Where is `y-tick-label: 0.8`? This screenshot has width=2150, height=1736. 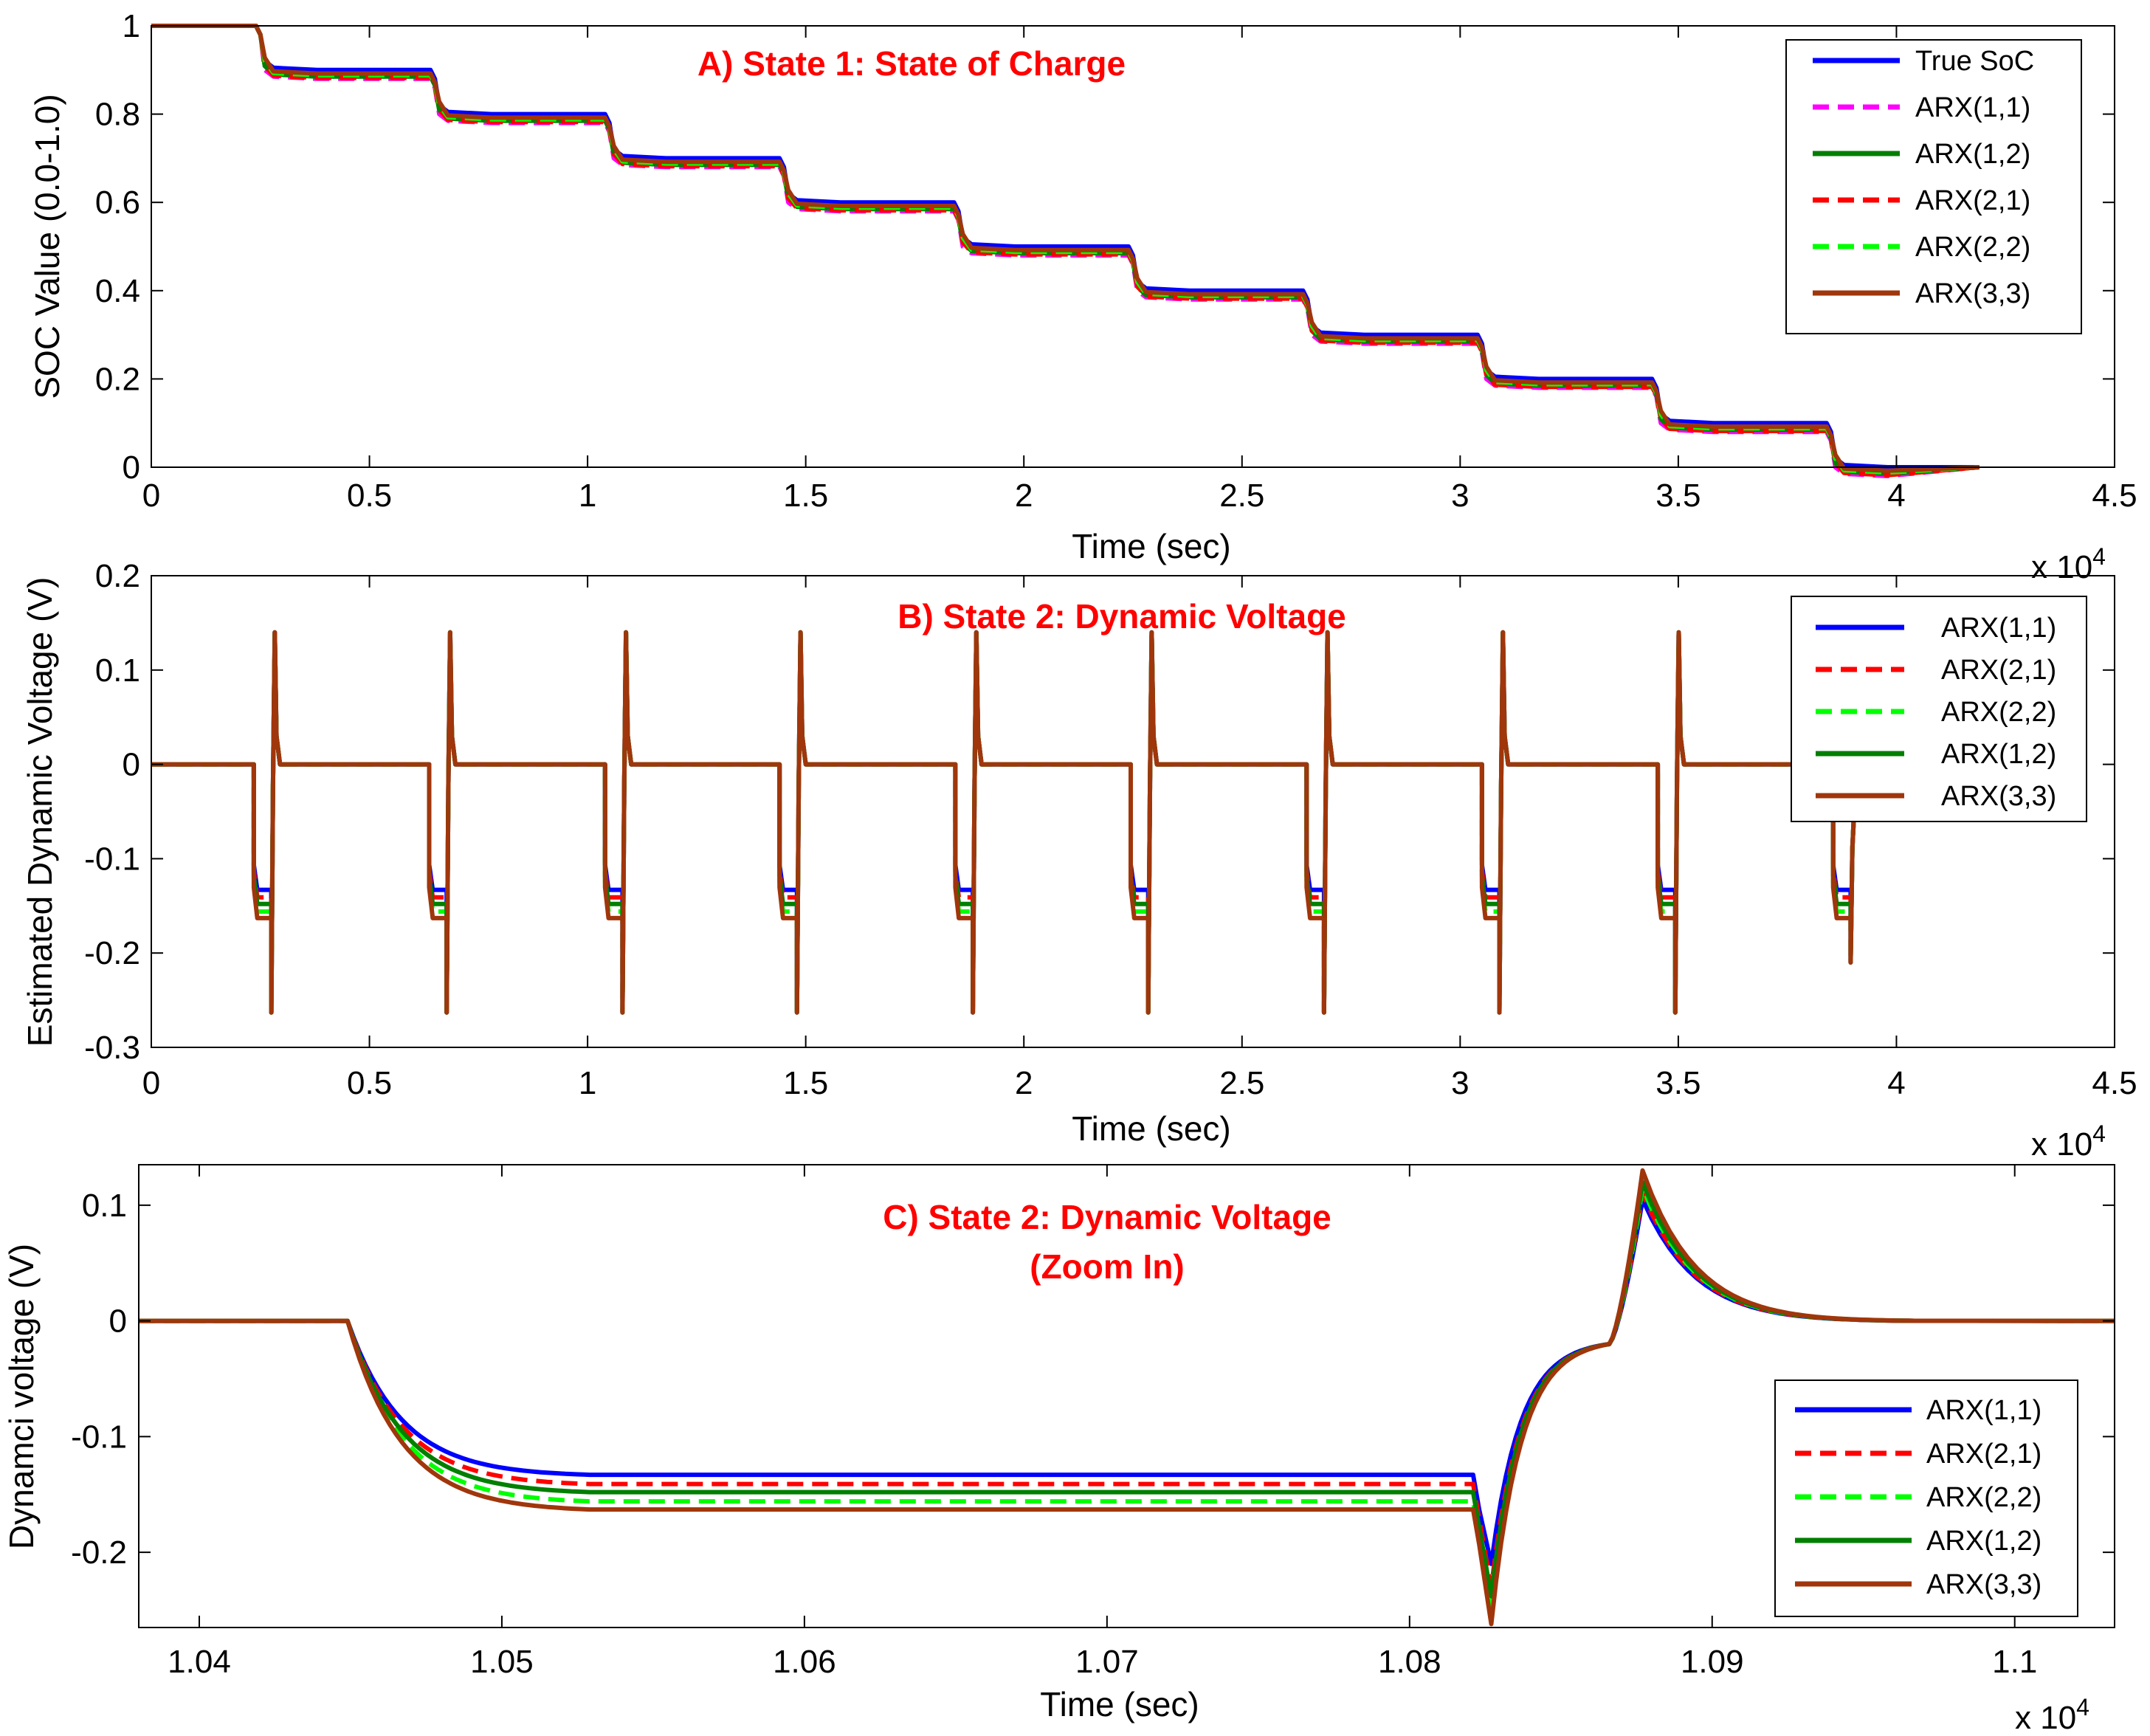 y-tick-label: 0.8 is located at coordinates (117, 115).